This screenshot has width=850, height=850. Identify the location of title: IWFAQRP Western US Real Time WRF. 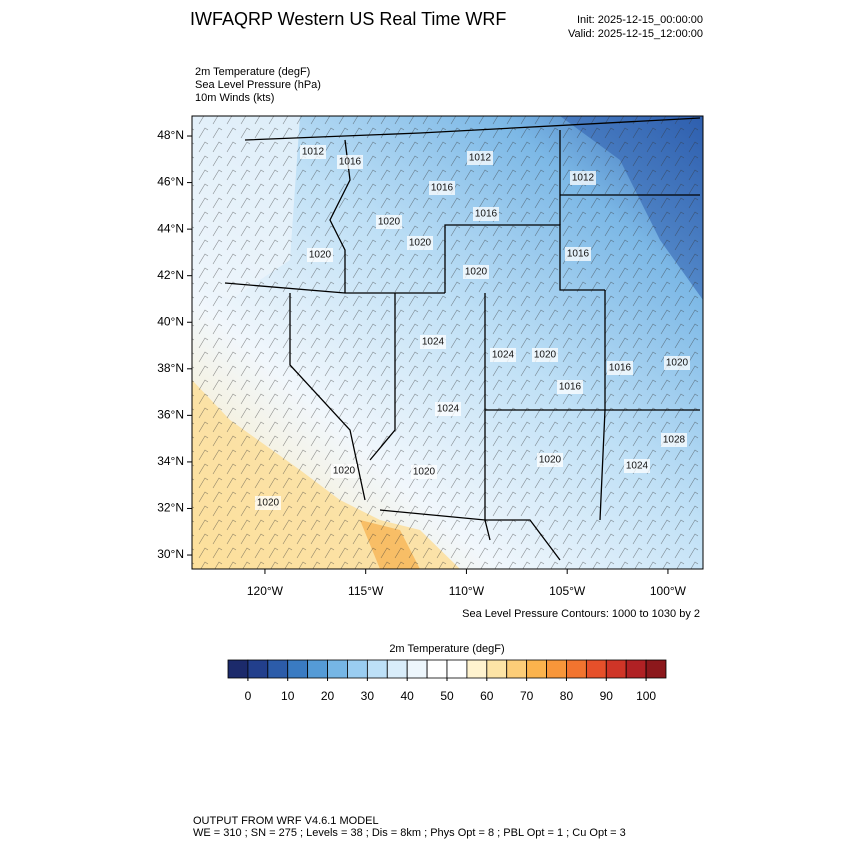
(348, 19).